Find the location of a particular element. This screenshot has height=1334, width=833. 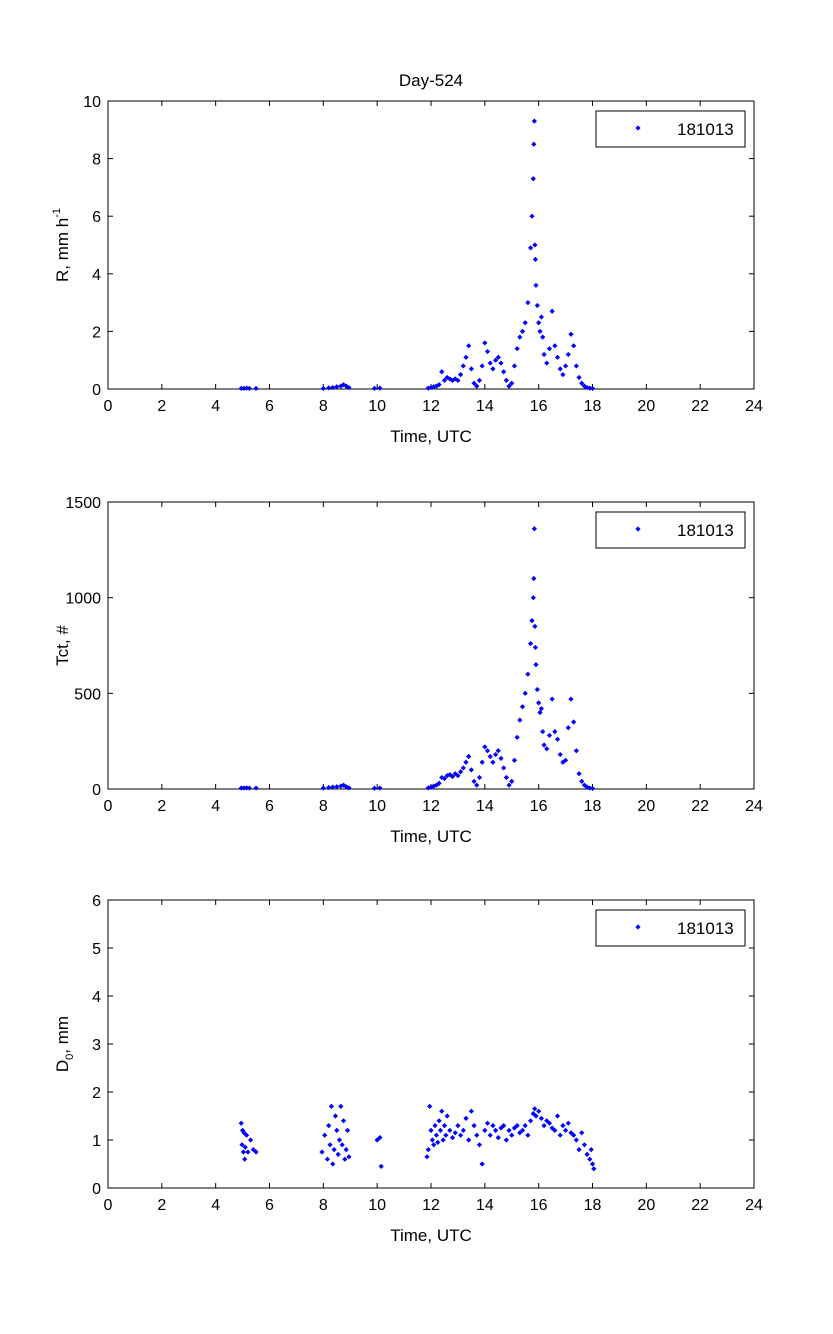

x-tick-label: 0 is located at coordinates (108, 1205).